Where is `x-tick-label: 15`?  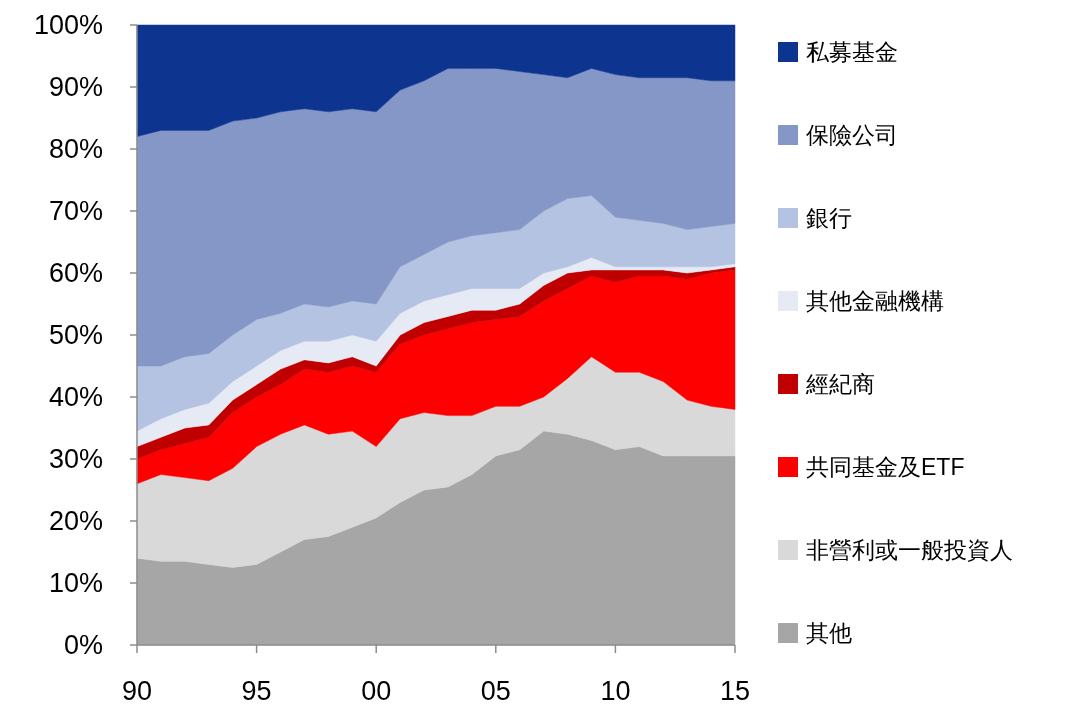
x-tick-label: 15 is located at coordinates (735, 691).